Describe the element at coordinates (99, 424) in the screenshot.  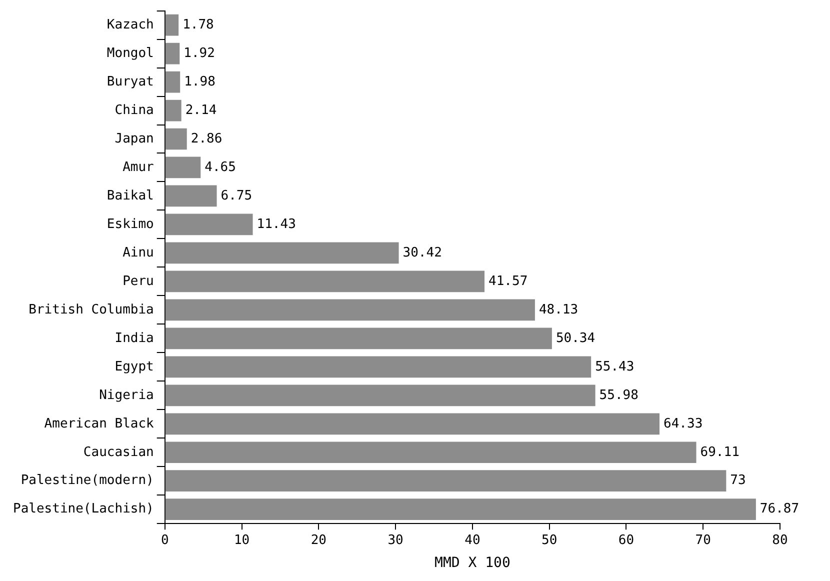
I see `y-tick-label: American Black` at that location.